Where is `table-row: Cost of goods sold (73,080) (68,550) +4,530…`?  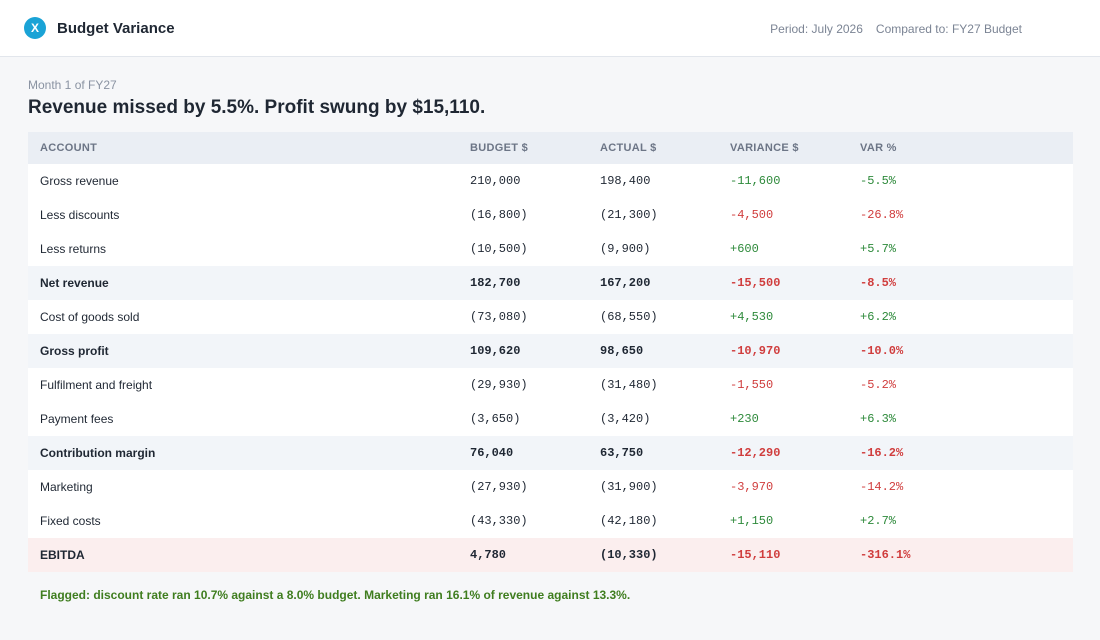 table-row: Cost of goods sold (73,080) (68,550) +4,530… is located at coordinates (550, 317).